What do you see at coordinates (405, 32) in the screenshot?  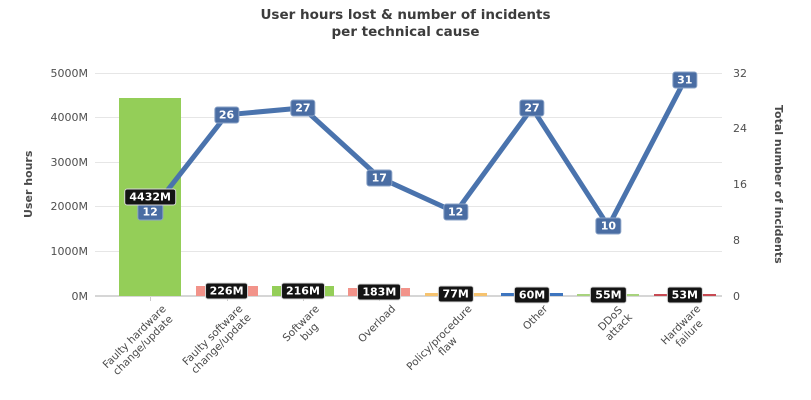 I see `chart-title-line2: per technical cause` at bounding box center [405, 32].